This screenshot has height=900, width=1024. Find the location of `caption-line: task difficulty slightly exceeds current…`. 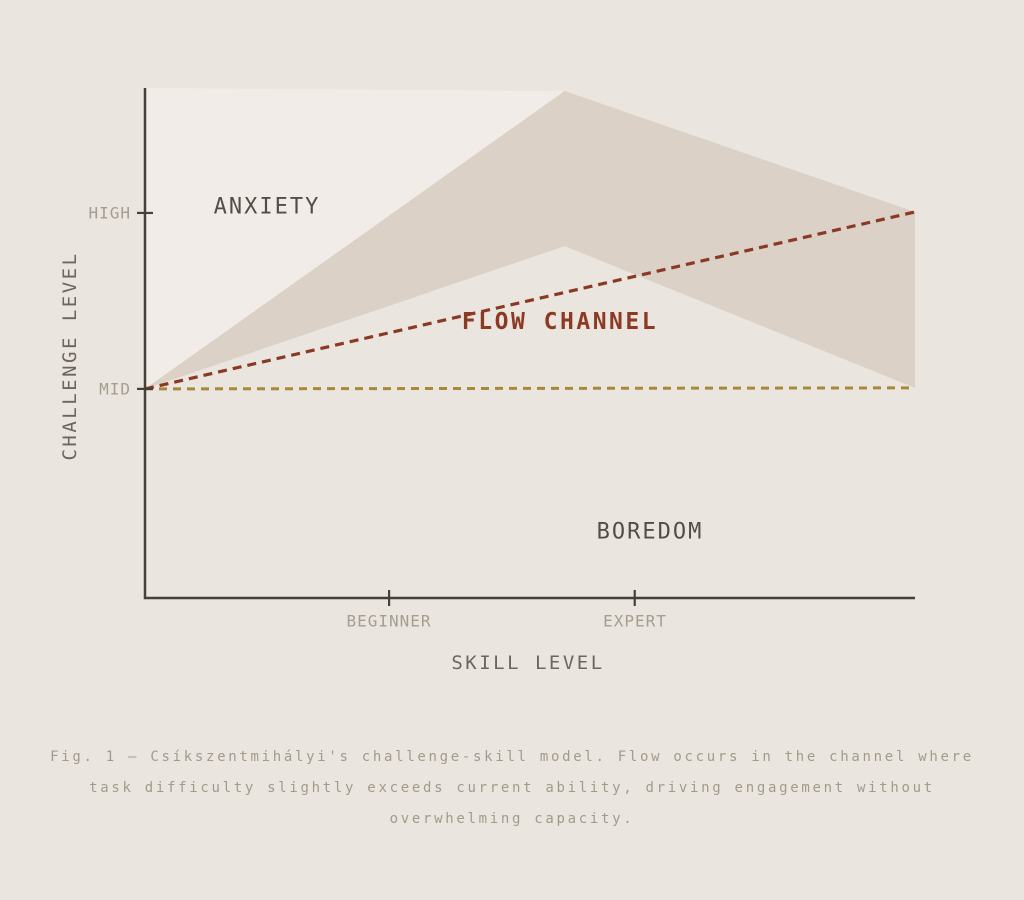

caption-line: task difficulty slightly exceeds current… is located at coordinates (512, 788).